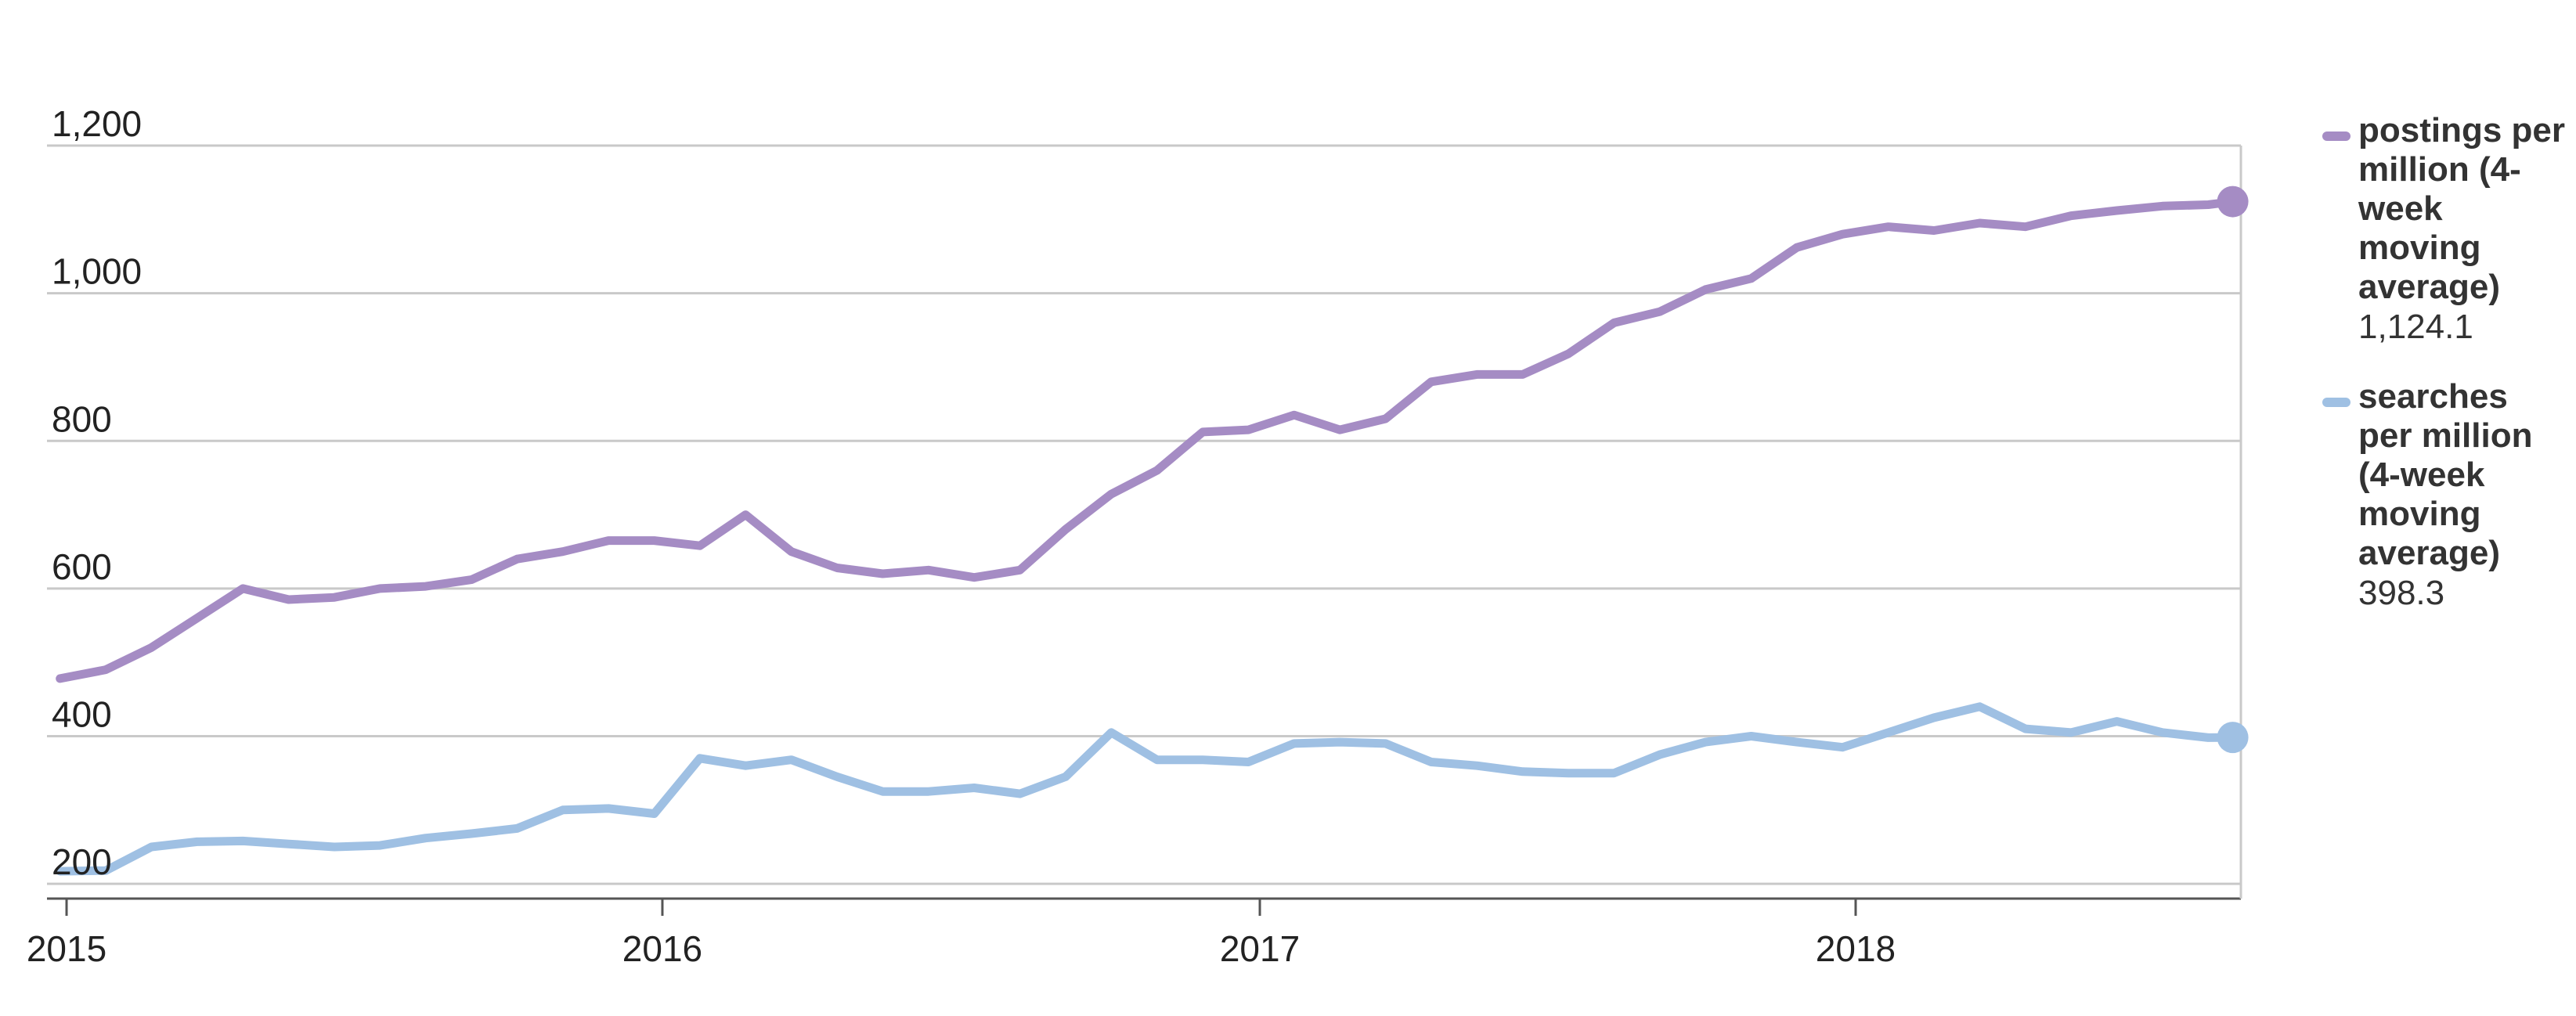  Describe the element at coordinates (2336, 136) in the screenshot. I see `legend-swatch-postings` at that location.